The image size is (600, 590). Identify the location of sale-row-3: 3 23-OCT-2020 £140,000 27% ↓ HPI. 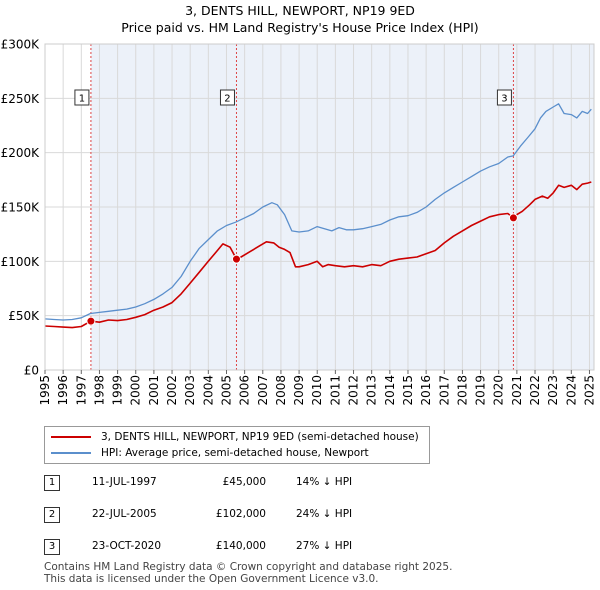
(254, 547).